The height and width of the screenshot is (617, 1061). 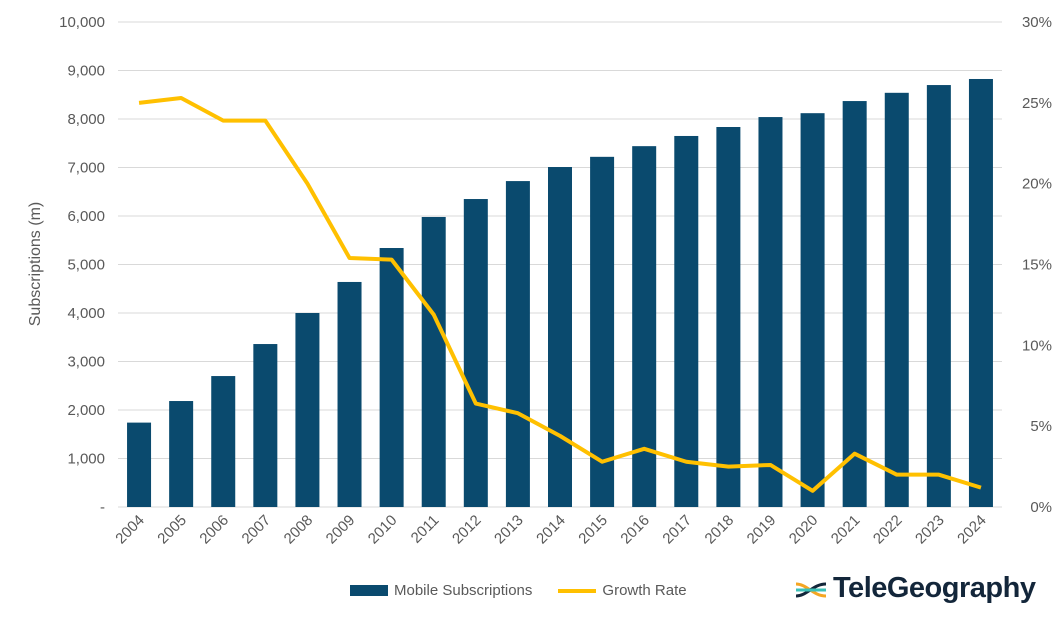 I want to click on x-tick-label: 2018, so click(x=720, y=530).